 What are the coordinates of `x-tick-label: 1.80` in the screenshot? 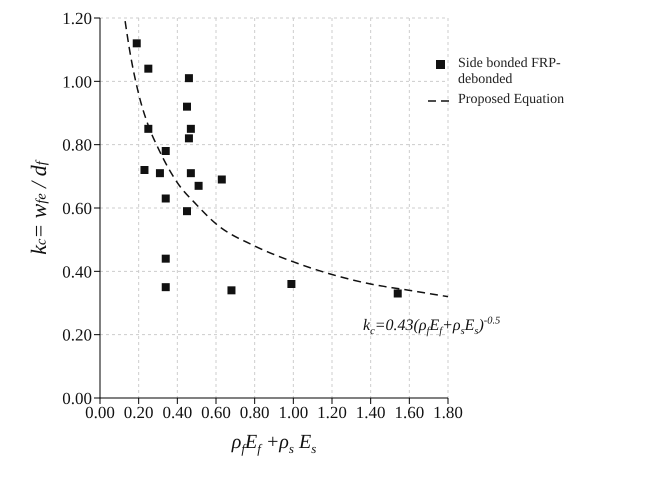 It's located at (448, 412).